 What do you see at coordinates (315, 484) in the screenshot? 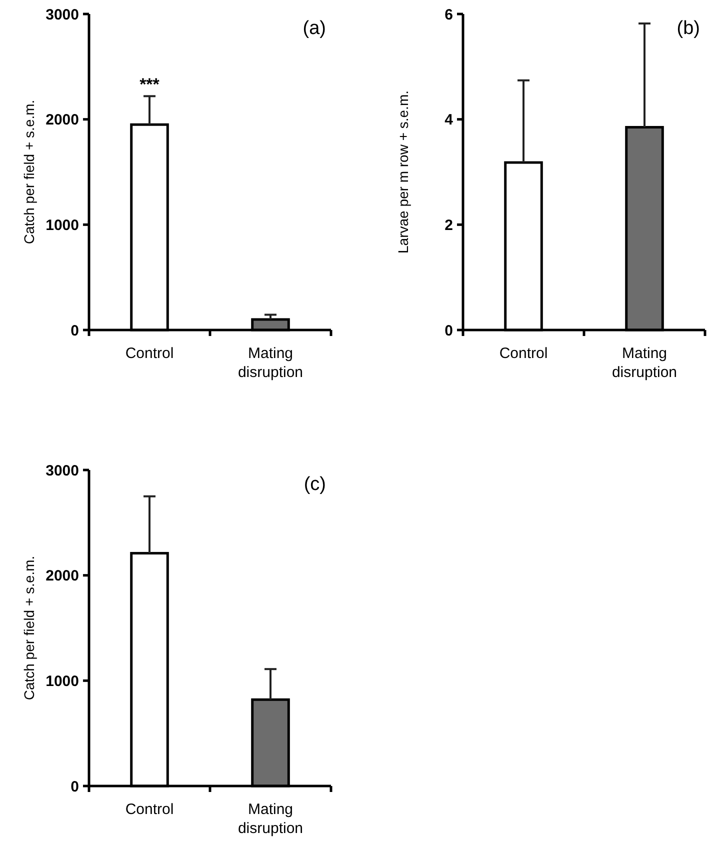
I see `chart-title: (c)` at bounding box center [315, 484].